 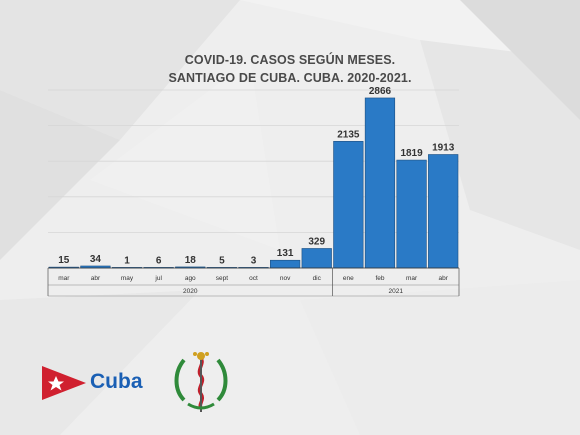 What do you see at coordinates (222, 278) in the screenshot?
I see `category-tick-label: sept` at bounding box center [222, 278].